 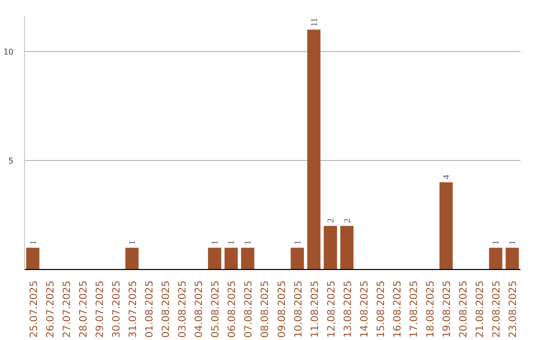 I want to click on data-label: 11, so click(x=313, y=22).